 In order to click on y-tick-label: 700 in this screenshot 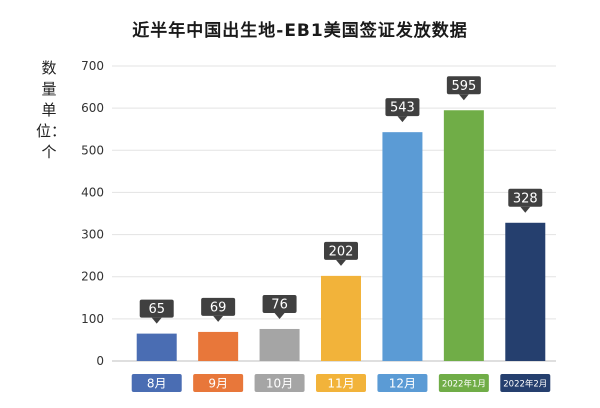, I will do `click(92, 66)`.